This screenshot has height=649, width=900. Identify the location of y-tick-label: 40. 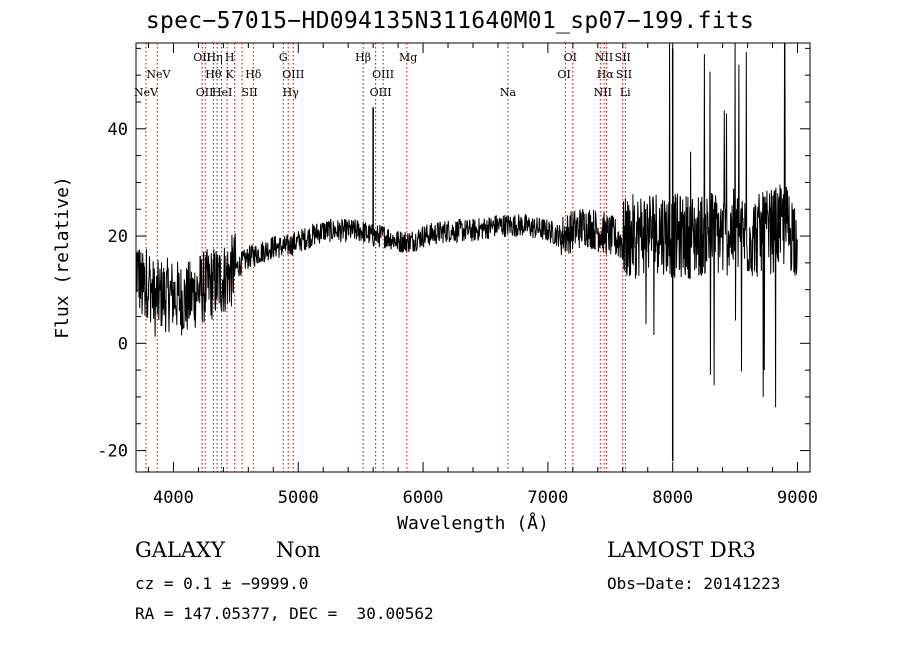
(118, 130).